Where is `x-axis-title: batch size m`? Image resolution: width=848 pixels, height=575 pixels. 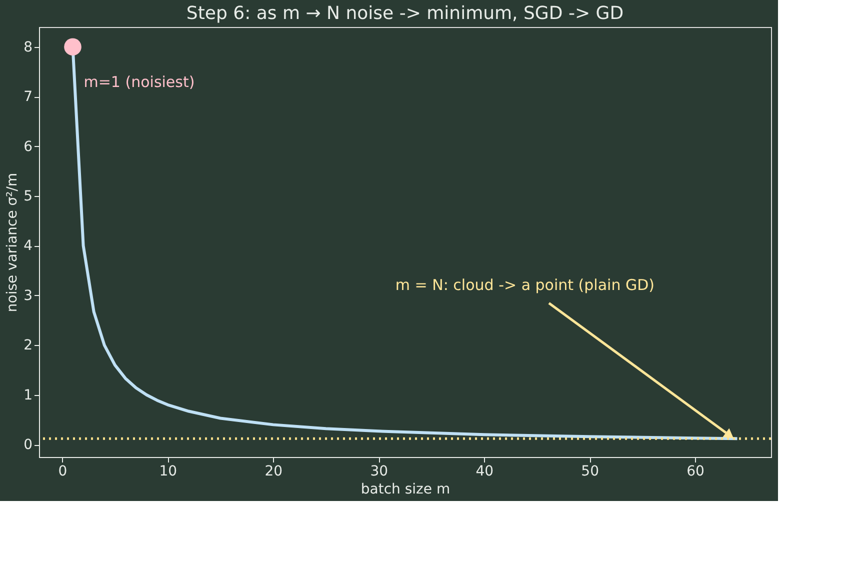 x-axis-title: batch size m is located at coordinates (405, 490).